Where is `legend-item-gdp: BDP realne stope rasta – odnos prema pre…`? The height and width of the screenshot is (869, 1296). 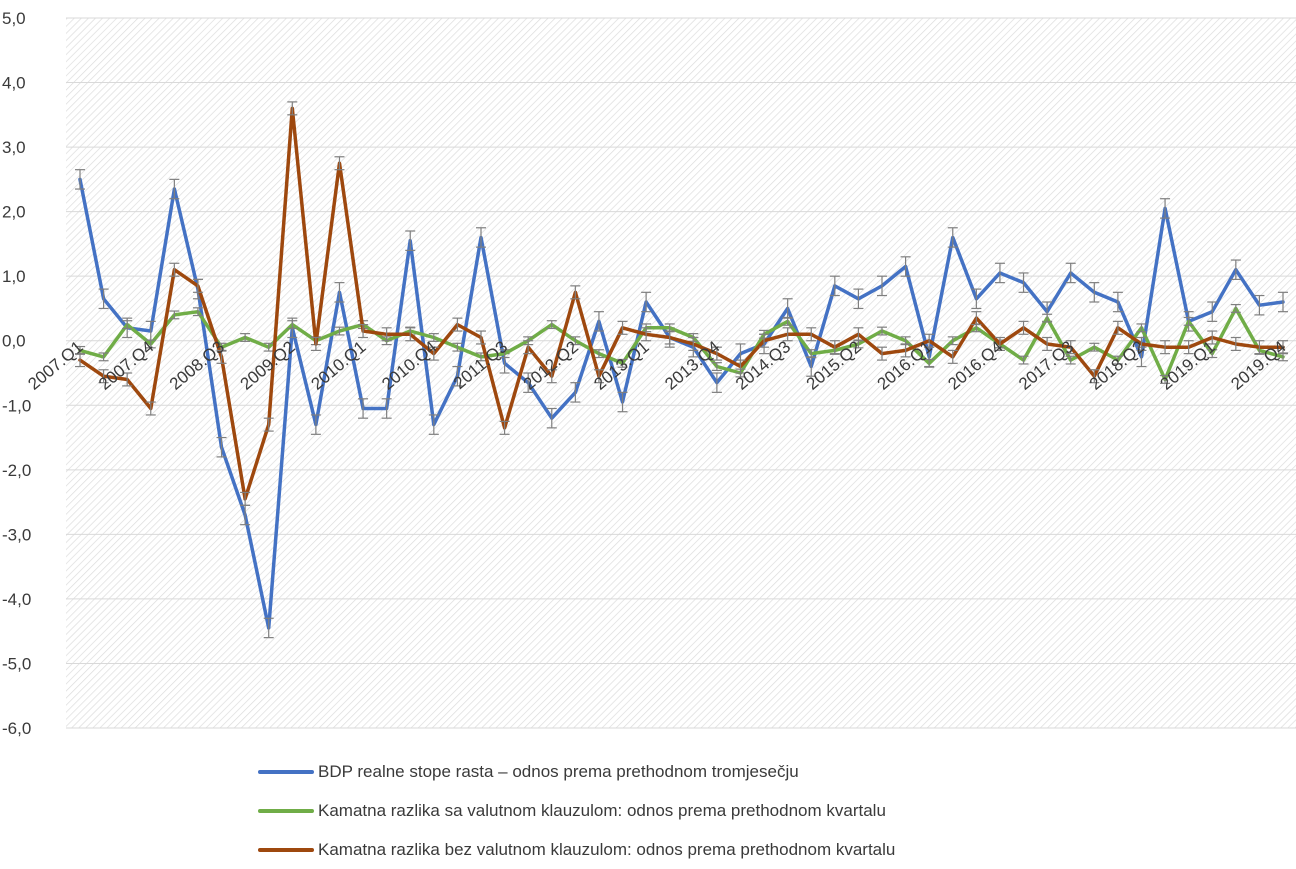
legend-item-gdp: BDP realne stope rasta – odnos prema pre… is located at coordinates (708, 771).